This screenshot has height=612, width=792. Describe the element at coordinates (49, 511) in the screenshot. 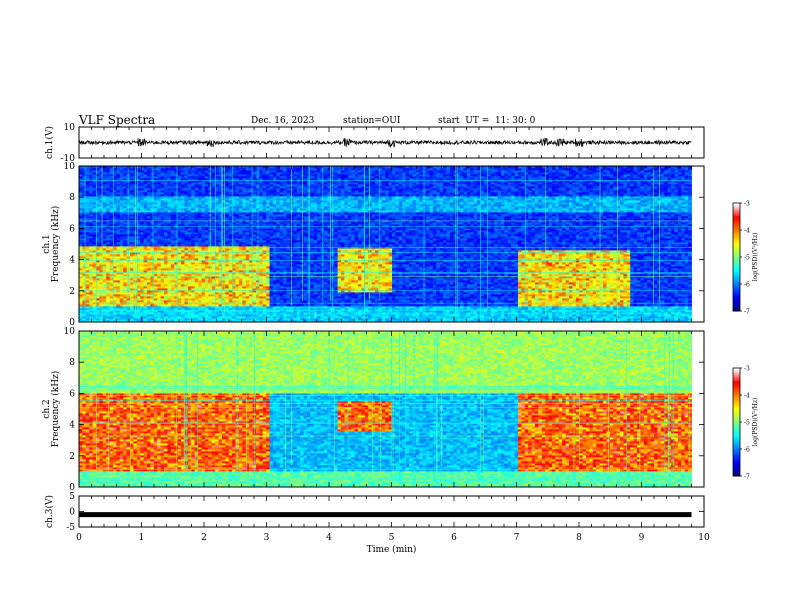

I see `y-axis-label: ch.3(V)` at that location.